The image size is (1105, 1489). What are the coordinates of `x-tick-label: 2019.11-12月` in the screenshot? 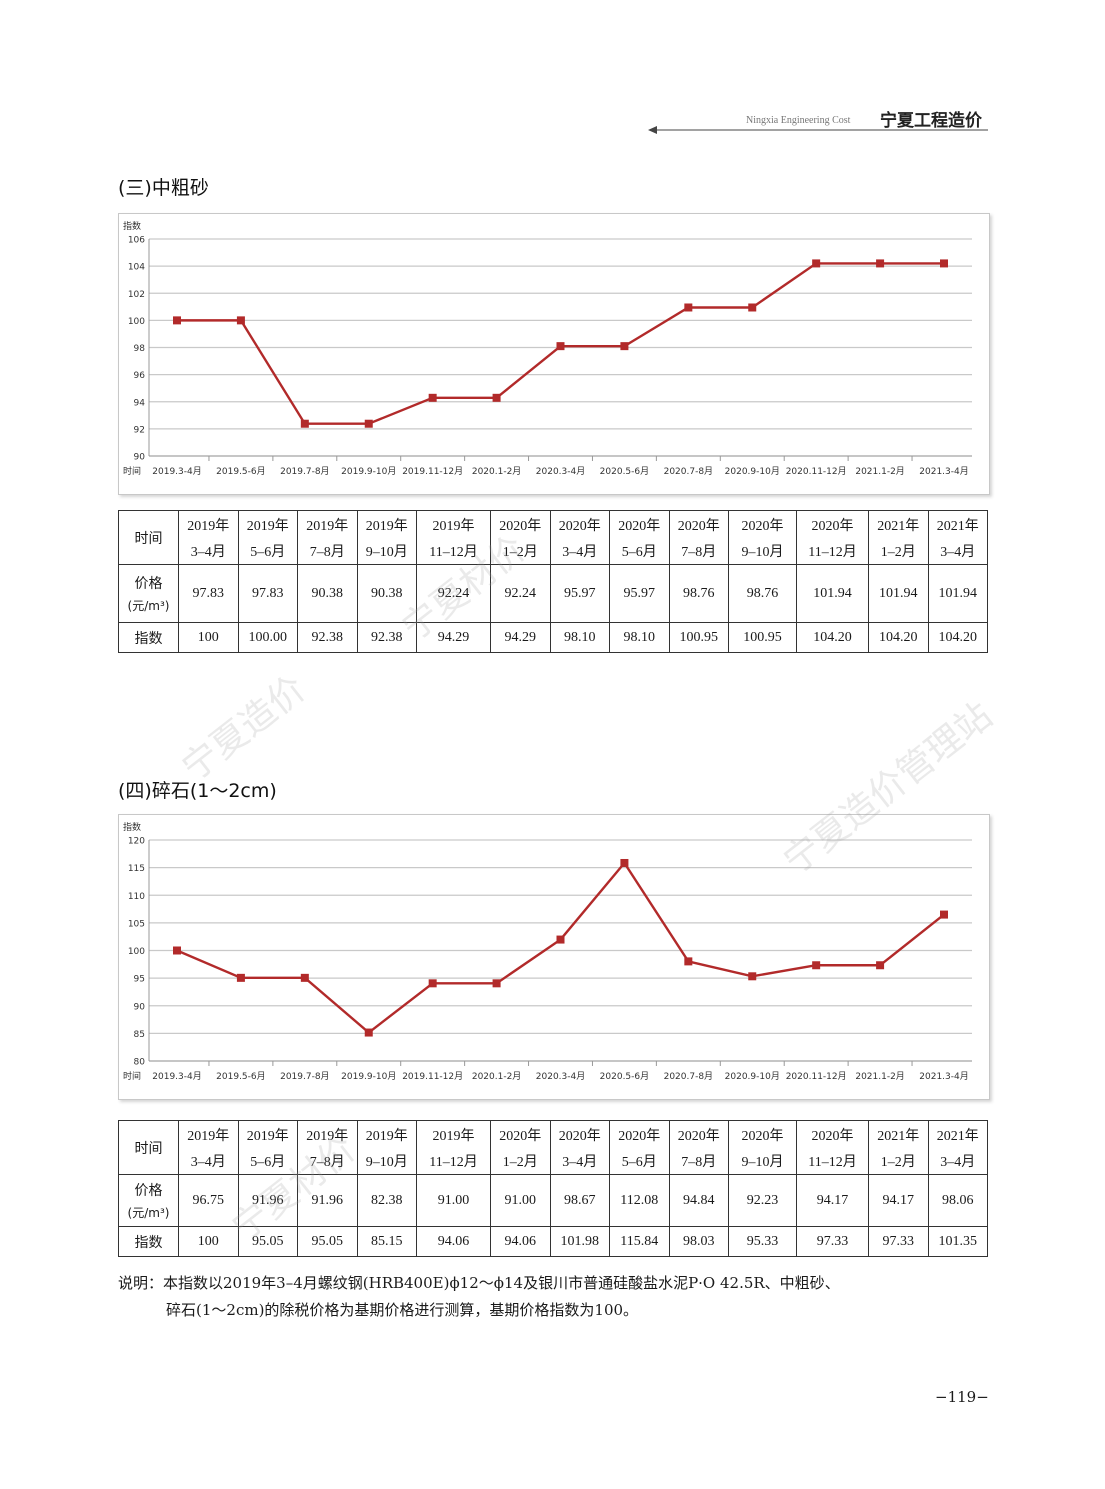 It's located at (432, 1076).